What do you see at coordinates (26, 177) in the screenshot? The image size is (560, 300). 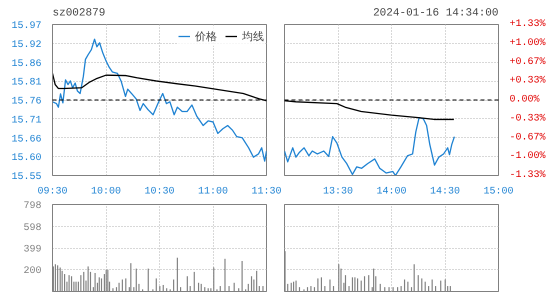 I see `y-tick-label: 15.55` at bounding box center [26, 177].